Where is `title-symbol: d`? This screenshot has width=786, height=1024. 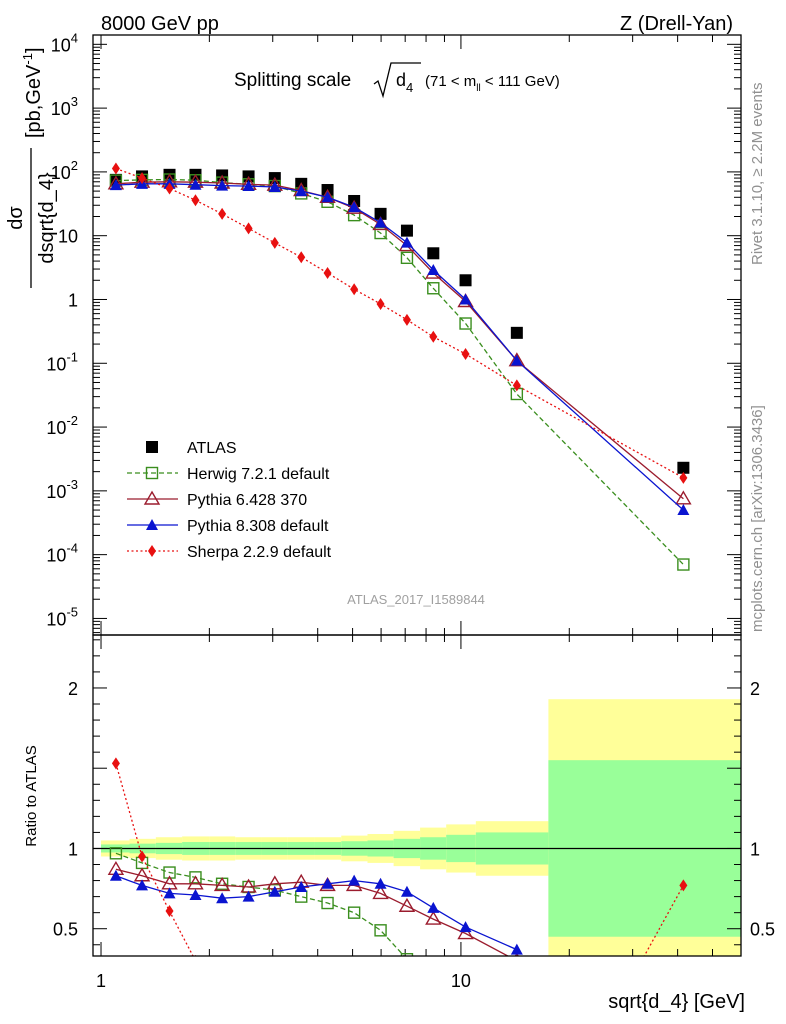 title-symbol: d is located at coordinates (401, 80).